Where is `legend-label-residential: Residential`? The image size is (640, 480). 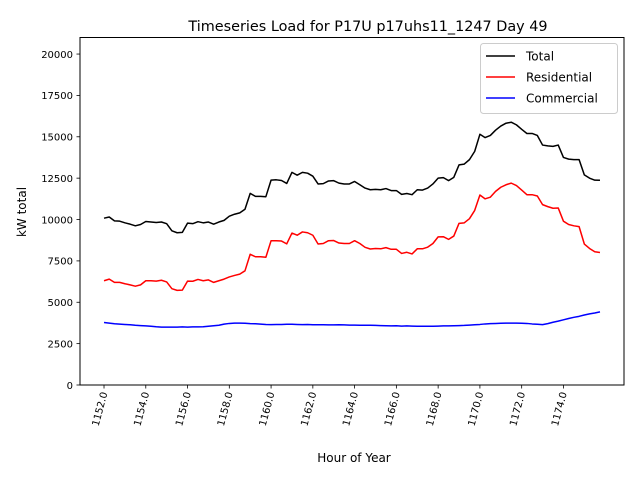
legend-label-residential: Residential is located at coordinates (559, 78).